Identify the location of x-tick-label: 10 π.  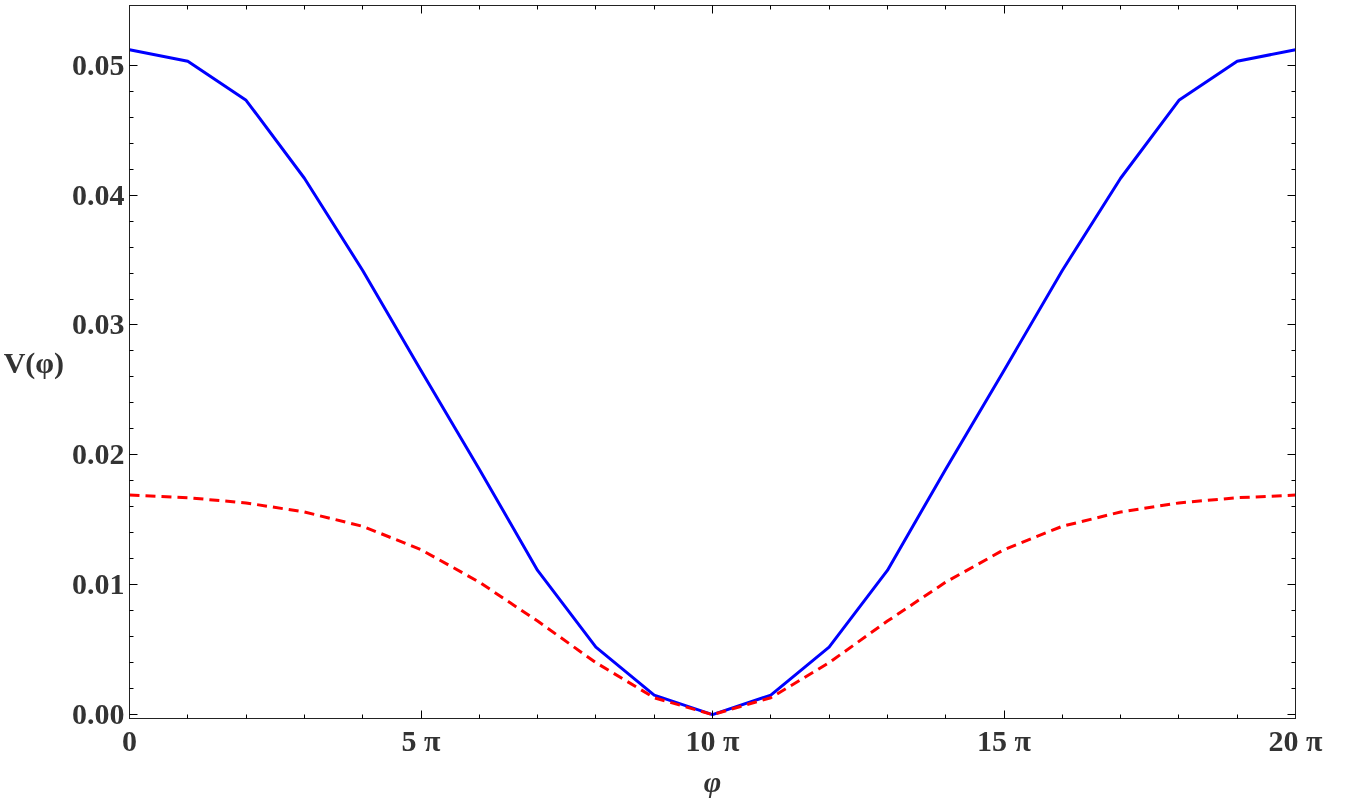
(713, 740).